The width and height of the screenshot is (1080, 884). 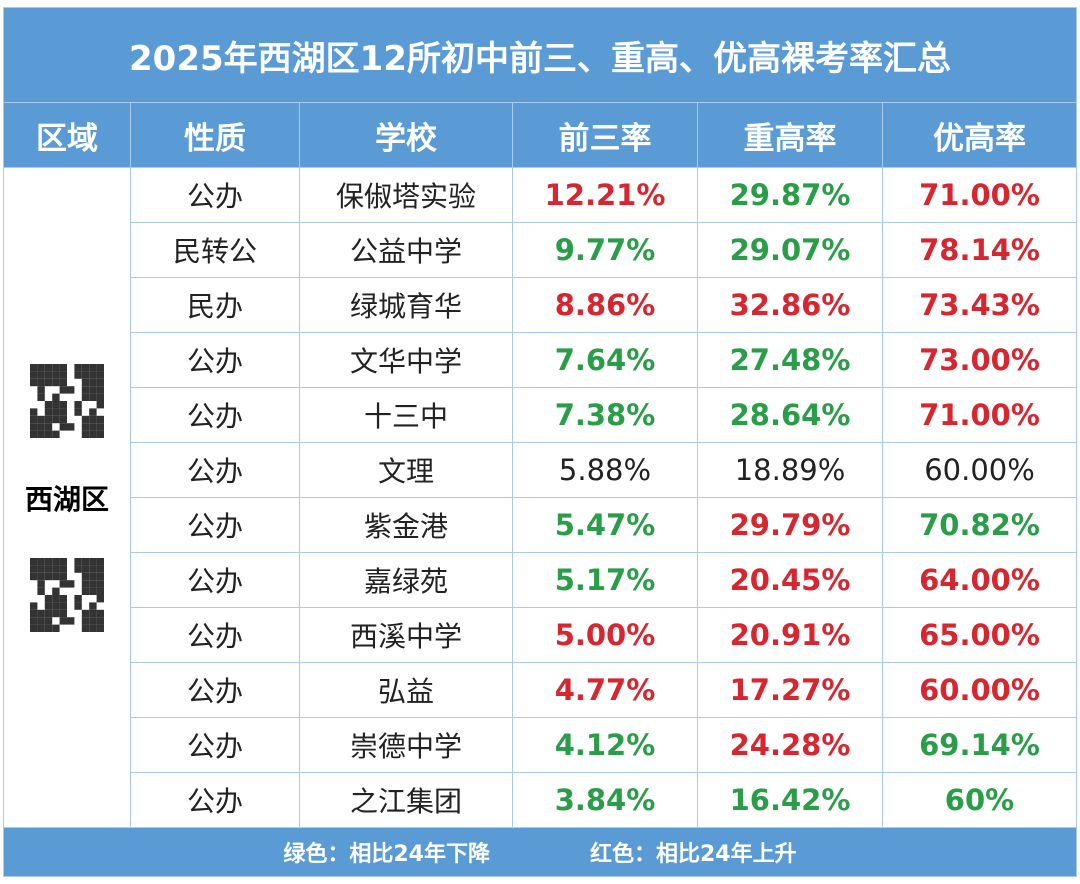 What do you see at coordinates (406, 360) in the screenshot?
I see `school-name: 文华中学` at bounding box center [406, 360].